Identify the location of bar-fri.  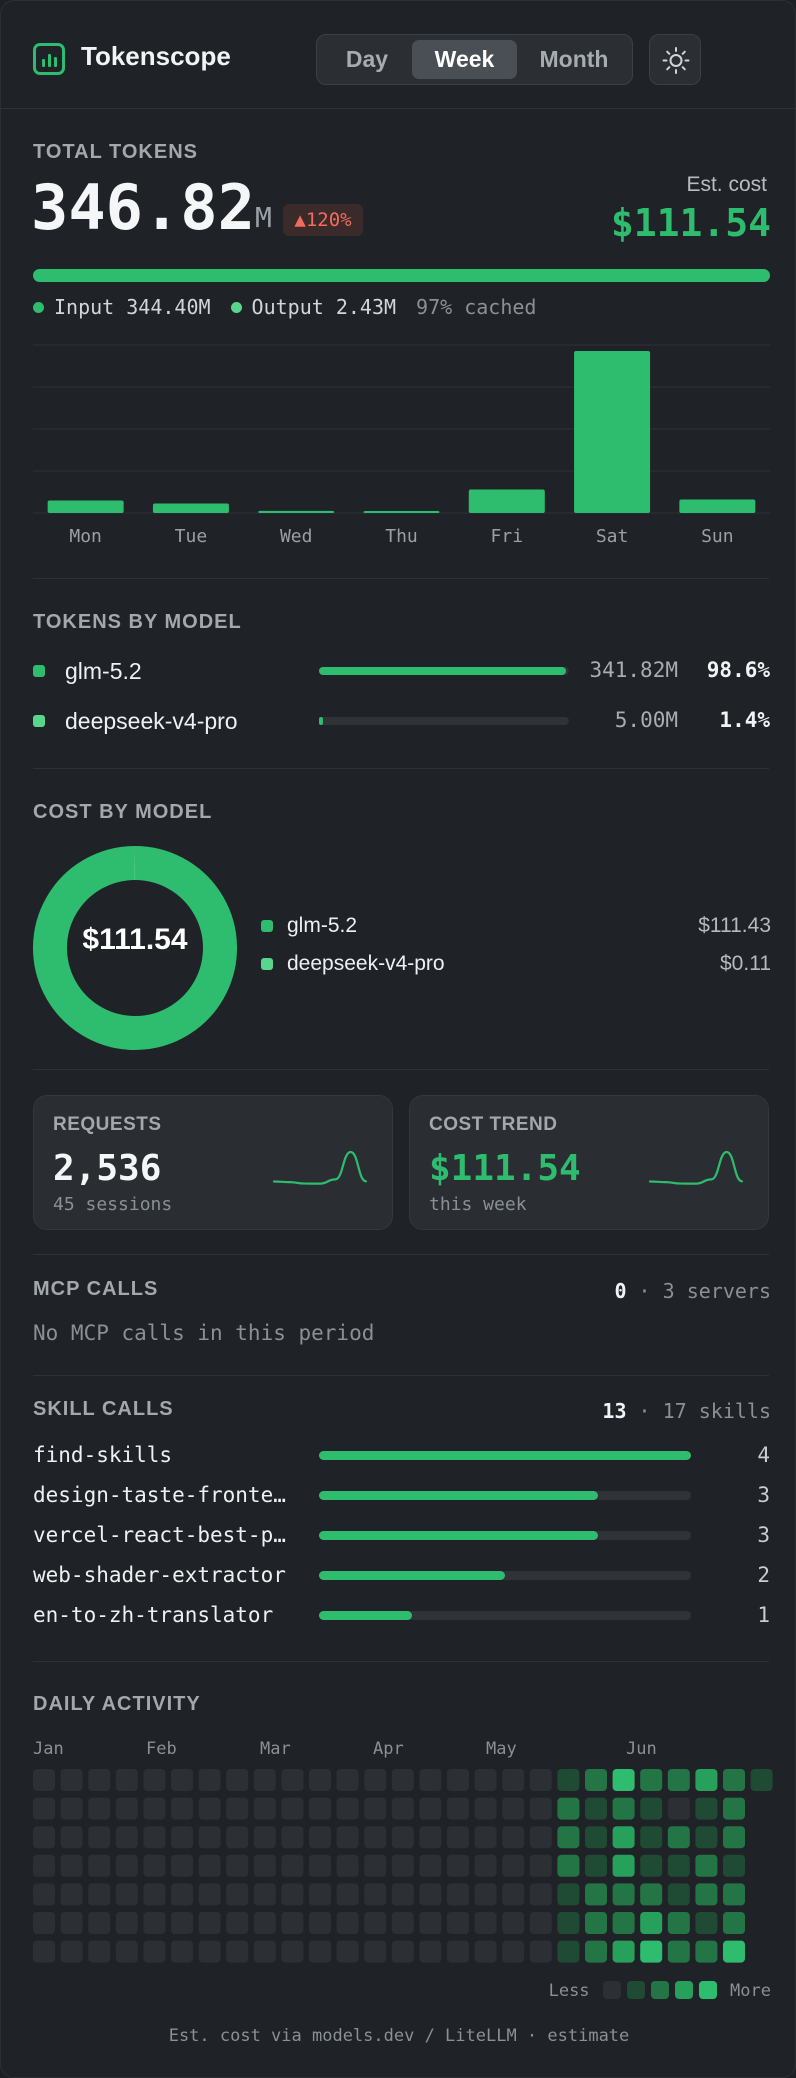
(506, 501).